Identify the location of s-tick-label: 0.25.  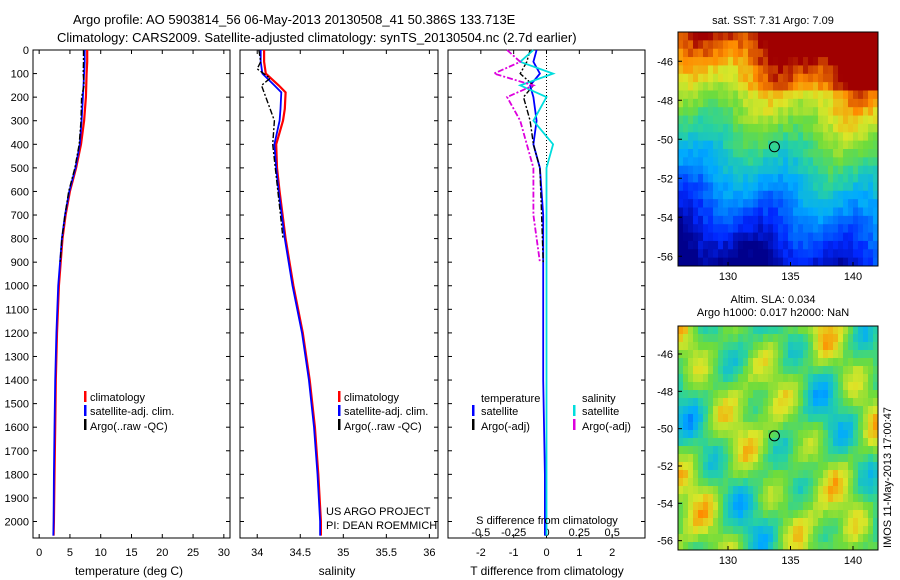
(579, 533).